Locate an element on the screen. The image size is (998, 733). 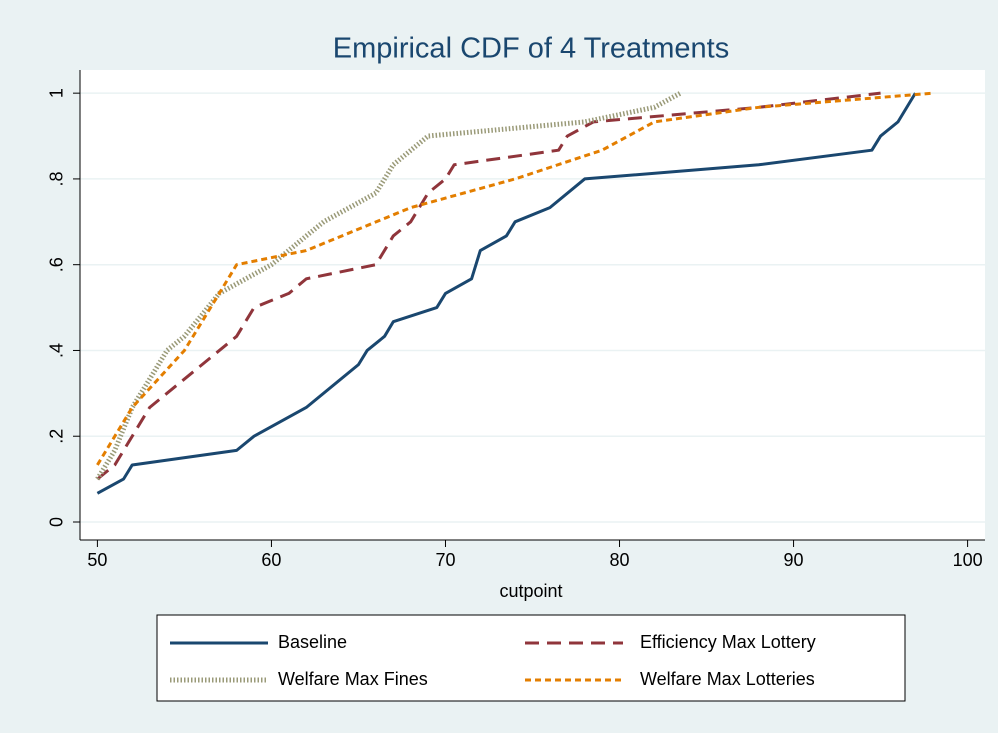
legend-label: Welfare Max Fines is located at coordinates (353, 679).